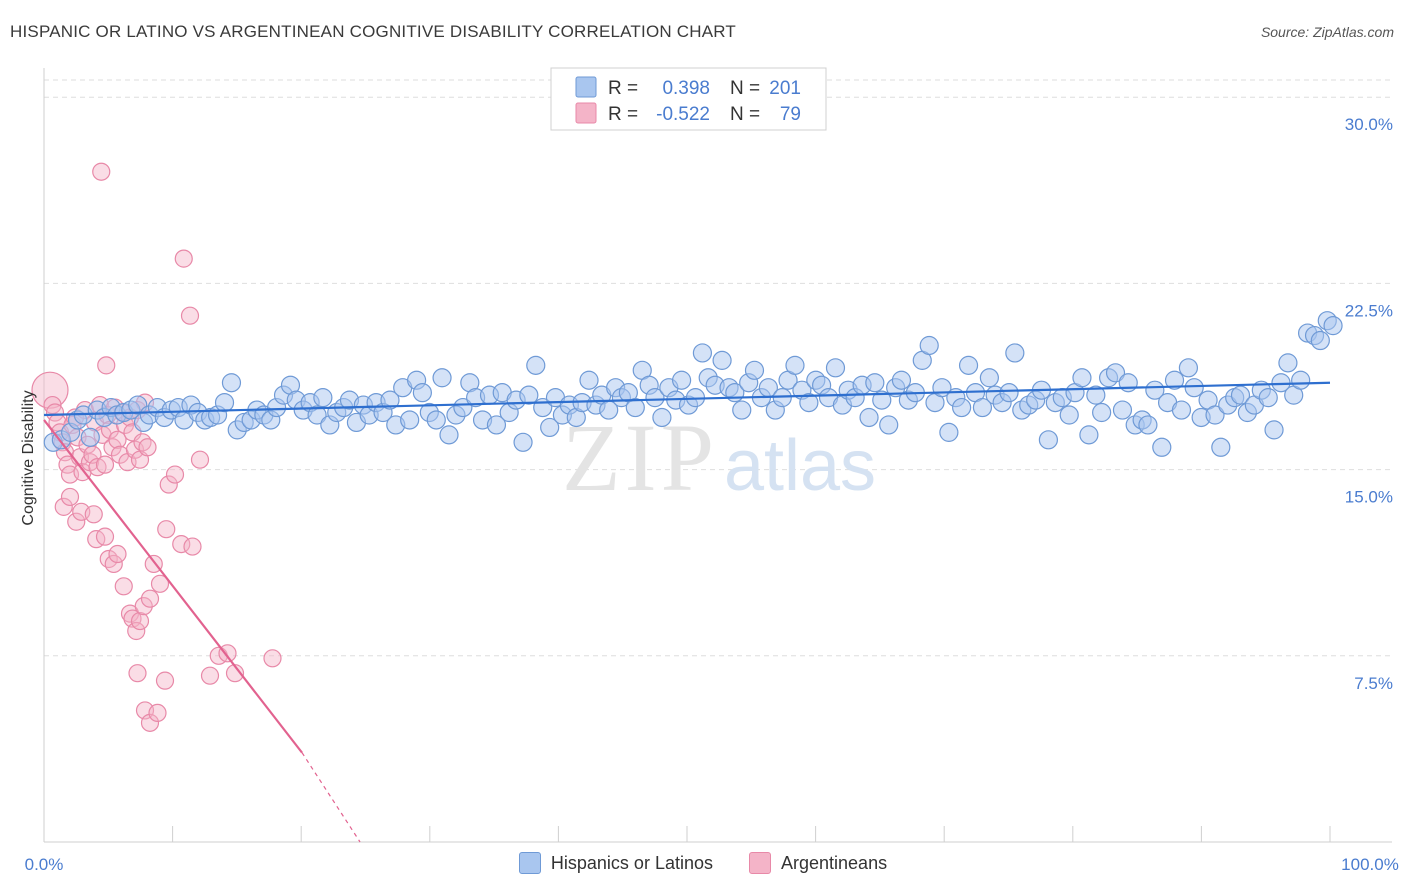 This screenshot has height=892, width=1406. Describe the element at coordinates (745, 88) in the screenshot. I see `legend-n-label-1: N =` at that location.